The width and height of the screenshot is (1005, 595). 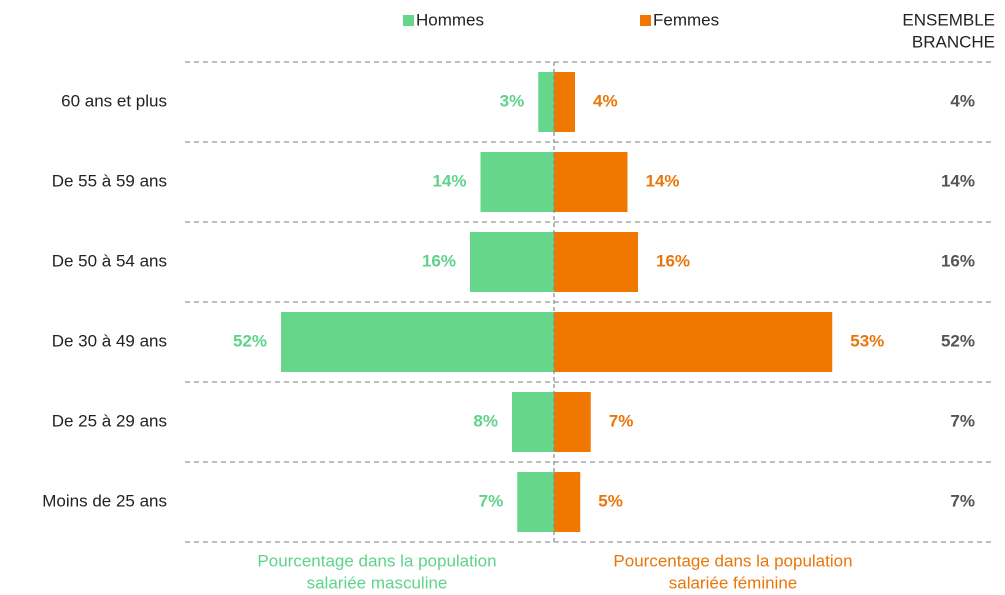 I want to click on total-header: BRANCHE, so click(x=953, y=41).